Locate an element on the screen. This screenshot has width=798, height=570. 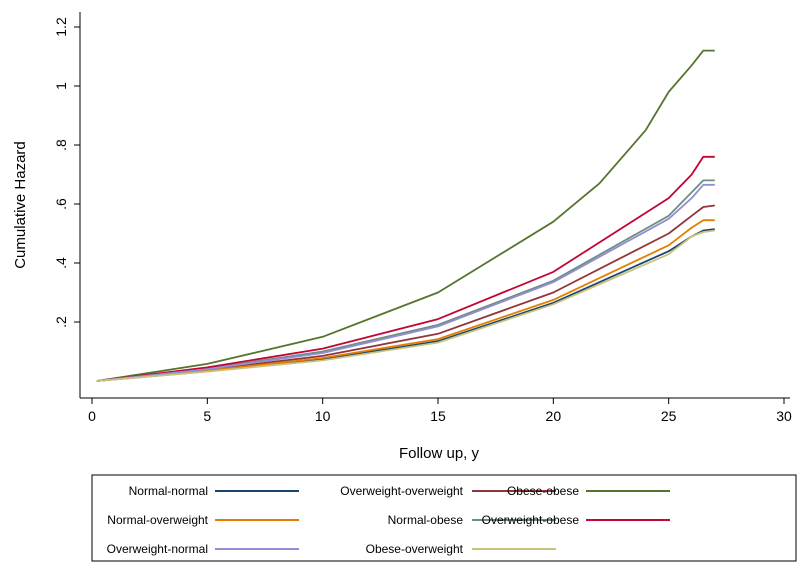
y-tick-label: 1 is located at coordinates (61, 86).